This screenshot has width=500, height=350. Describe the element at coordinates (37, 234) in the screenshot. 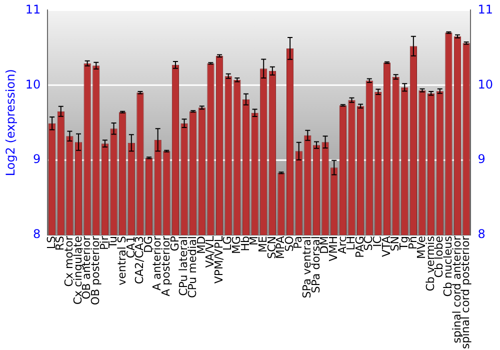

I see `y-tick-label: 8` at that location.